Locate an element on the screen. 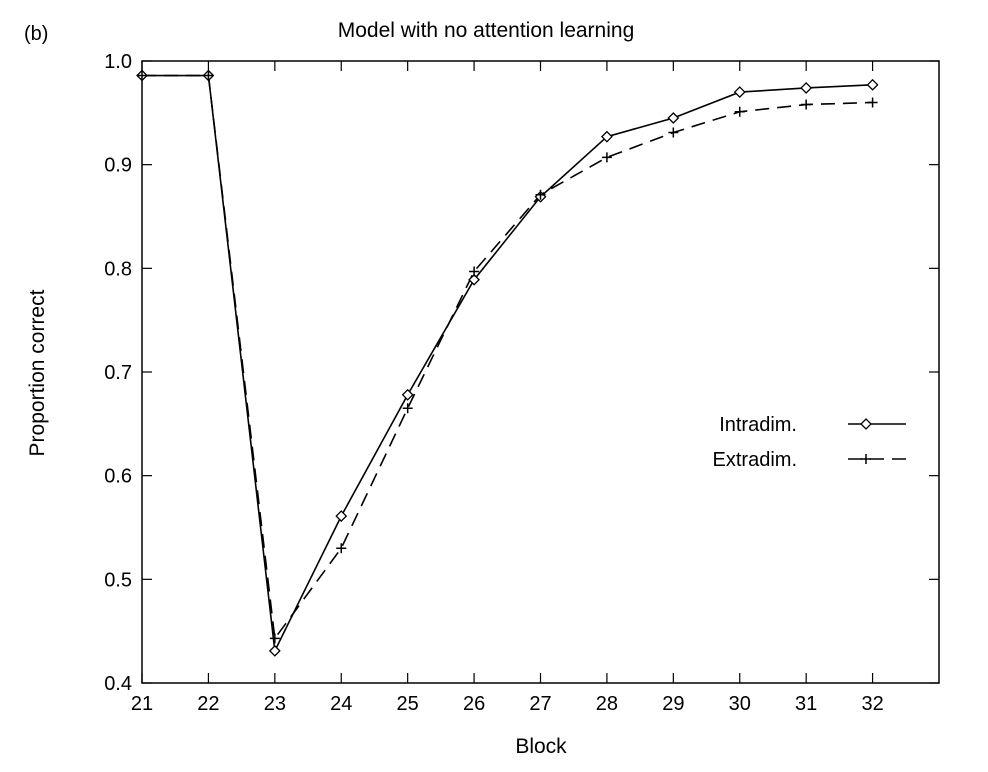 The image size is (988, 772). x-tick-label: 21 is located at coordinates (142, 704).